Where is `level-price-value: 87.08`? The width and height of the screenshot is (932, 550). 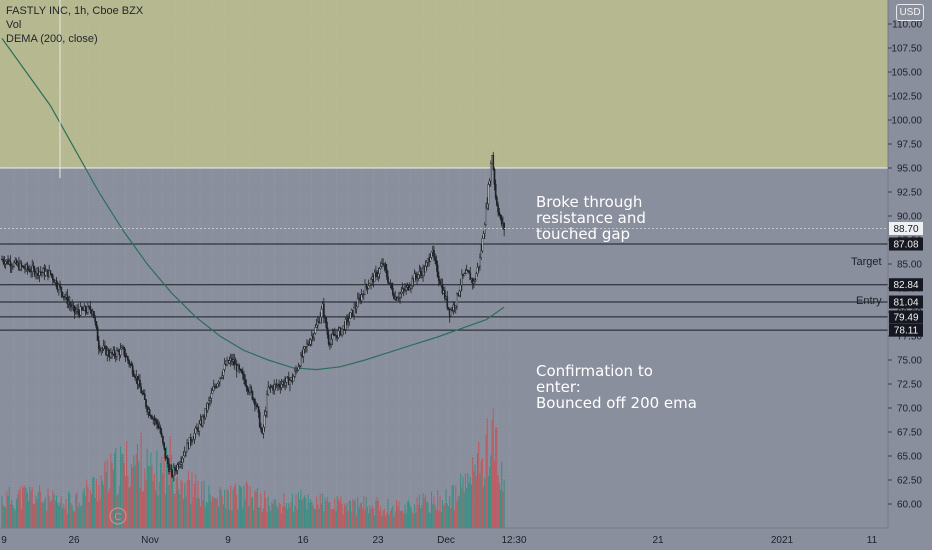 level-price-value: 87.08 is located at coordinates (905, 245).